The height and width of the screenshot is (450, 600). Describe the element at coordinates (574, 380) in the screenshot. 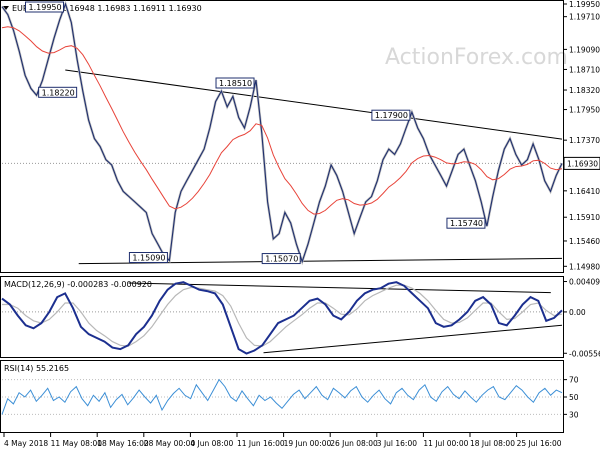

I see `rsi-y-tick-label: 70` at that location.